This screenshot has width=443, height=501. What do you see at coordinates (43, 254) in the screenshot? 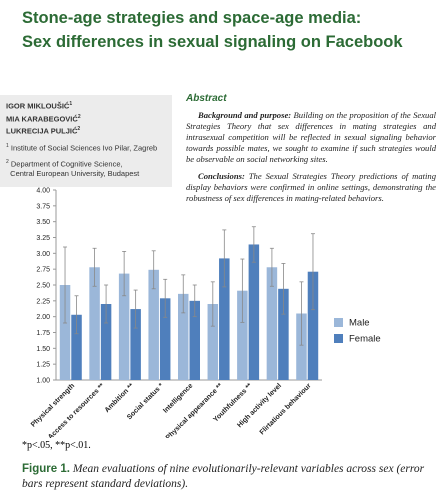
I see `y-tick-label: 3.00` at bounding box center [43, 254].